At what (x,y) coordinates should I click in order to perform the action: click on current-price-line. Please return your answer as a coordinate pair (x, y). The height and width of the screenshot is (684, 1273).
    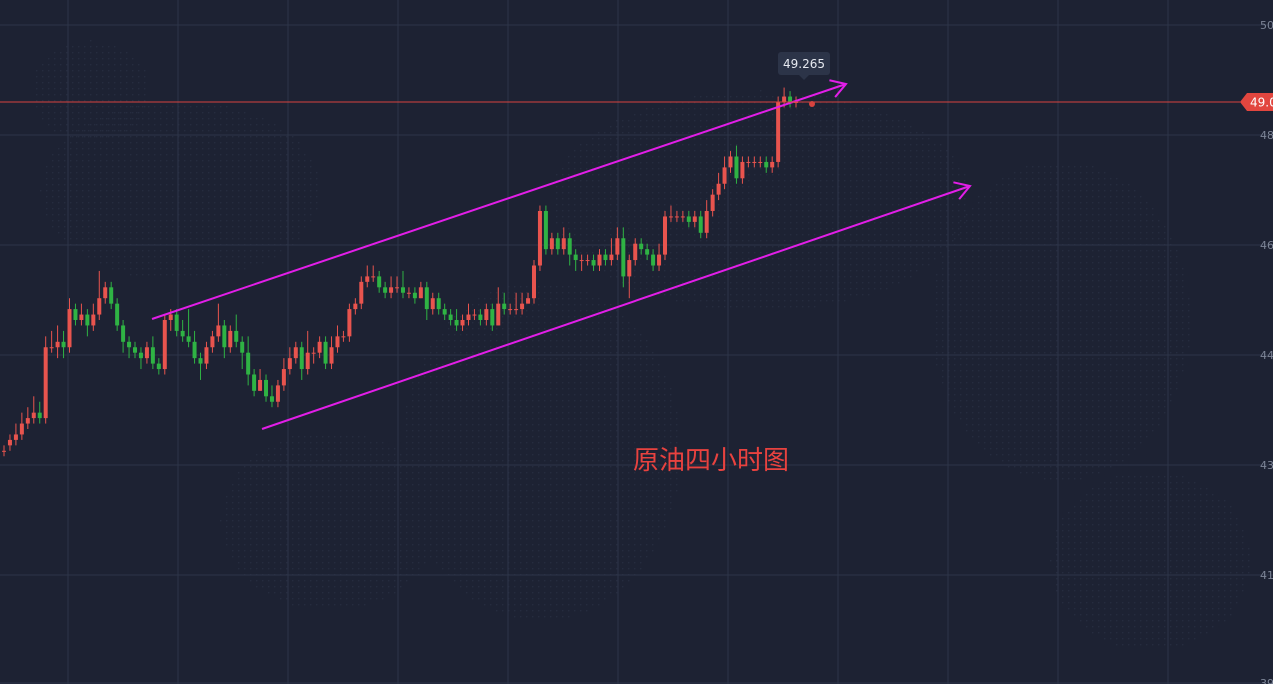
    Looking at the image, I should click on (620, 104).